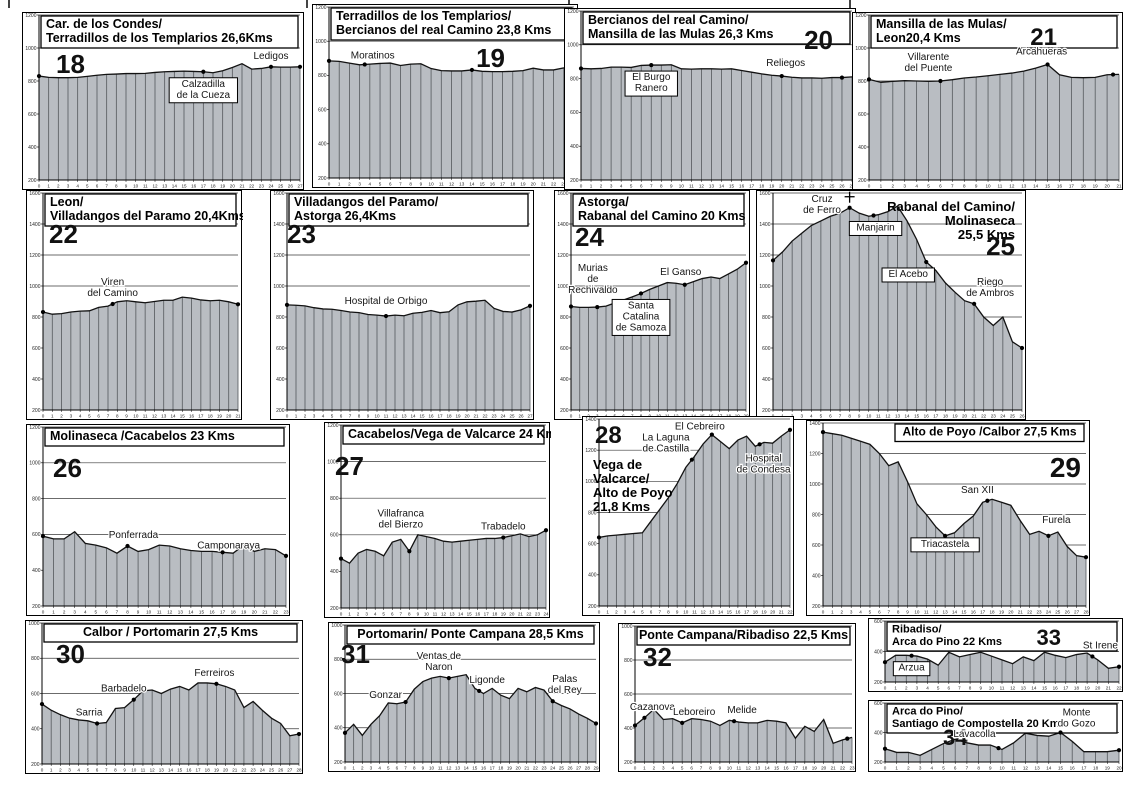 This screenshot has width=1123, height=794. I want to click on x-axis: 0 1 2 3 4 5 6 7 8 9 10 11 12 13 14 15 16 17 18 19 20 21 22 23, so click(165, 610).